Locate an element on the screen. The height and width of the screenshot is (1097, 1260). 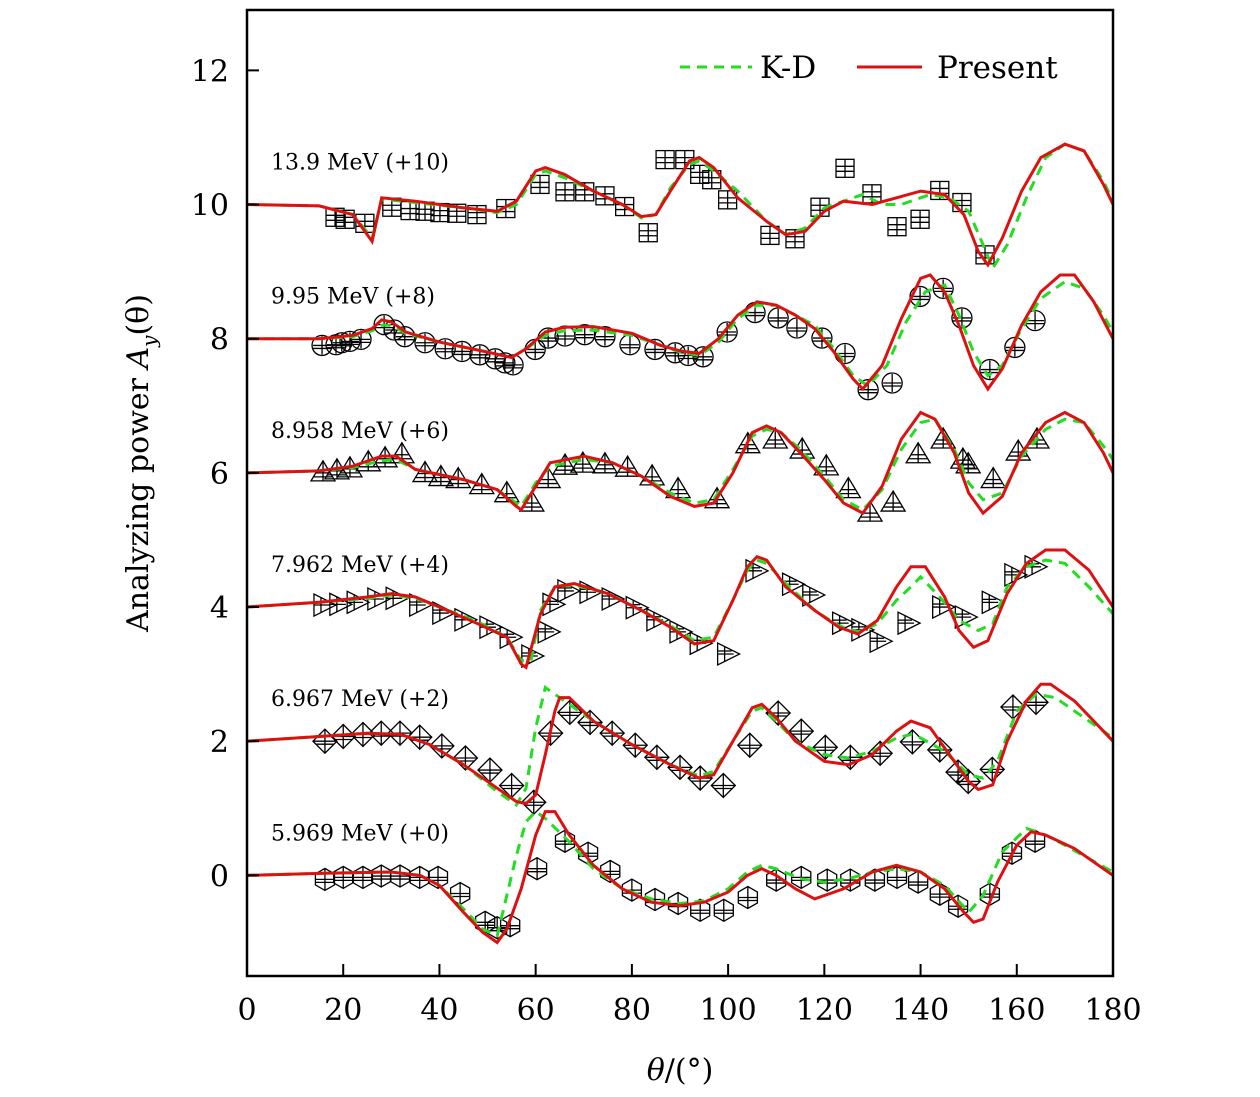
y-tick-label: 0 is located at coordinates (219, 876).